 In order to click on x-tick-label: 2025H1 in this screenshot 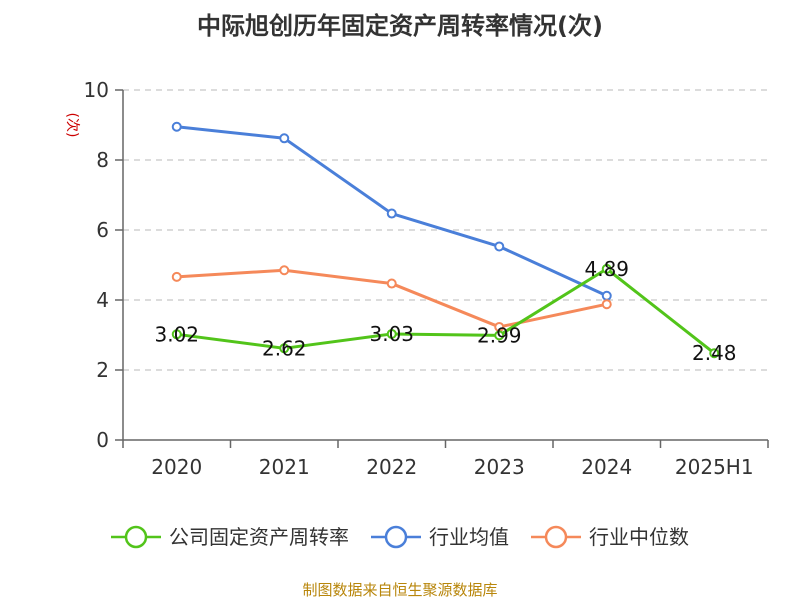, I will do `click(714, 467)`.